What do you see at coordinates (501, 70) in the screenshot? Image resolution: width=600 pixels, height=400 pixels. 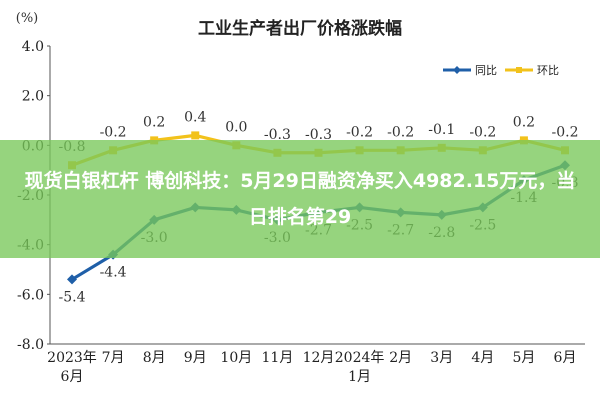 I see `legend: 同比 环比` at bounding box center [501, 70].